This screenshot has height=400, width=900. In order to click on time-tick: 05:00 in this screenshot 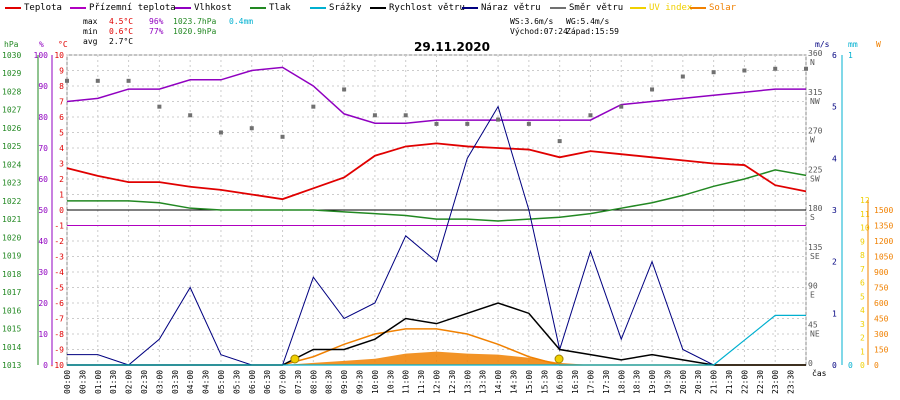, I will do `click(221, 382)`.